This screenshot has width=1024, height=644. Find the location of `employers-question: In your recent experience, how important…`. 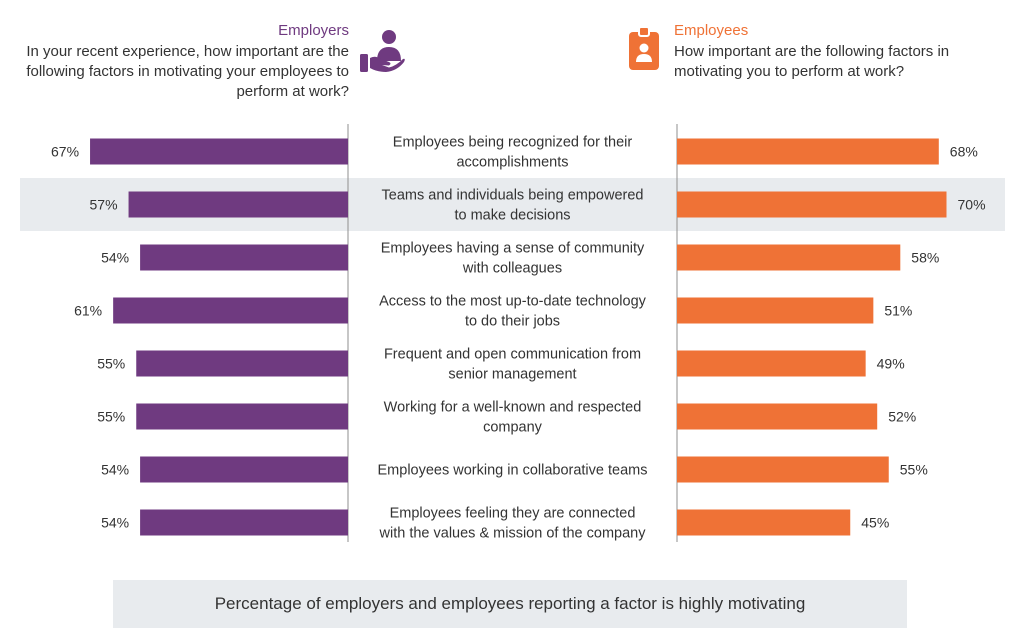

employers-question: In your recent experience, how important… is located at coordinates (187, 71).